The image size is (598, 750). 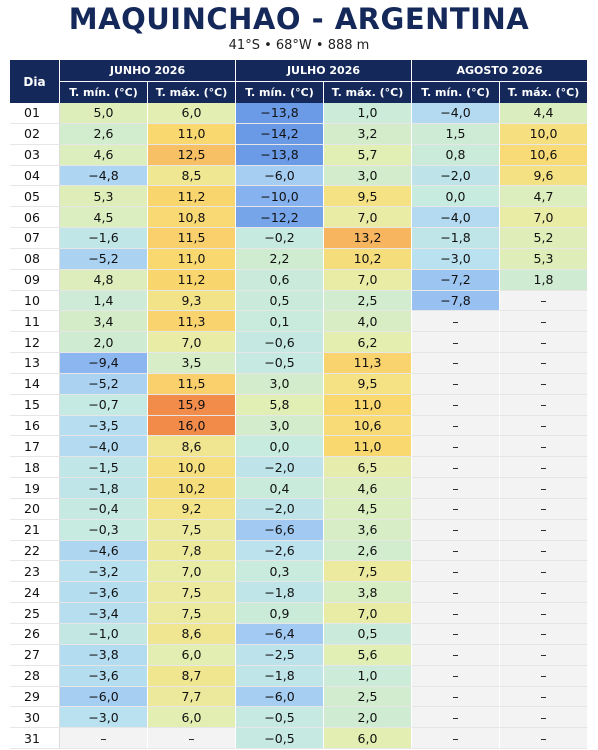 What do you see at coordinates (280, 676) in the screenshot?
I see `temp-cell: −1,8` at bounding box center [280, 676].